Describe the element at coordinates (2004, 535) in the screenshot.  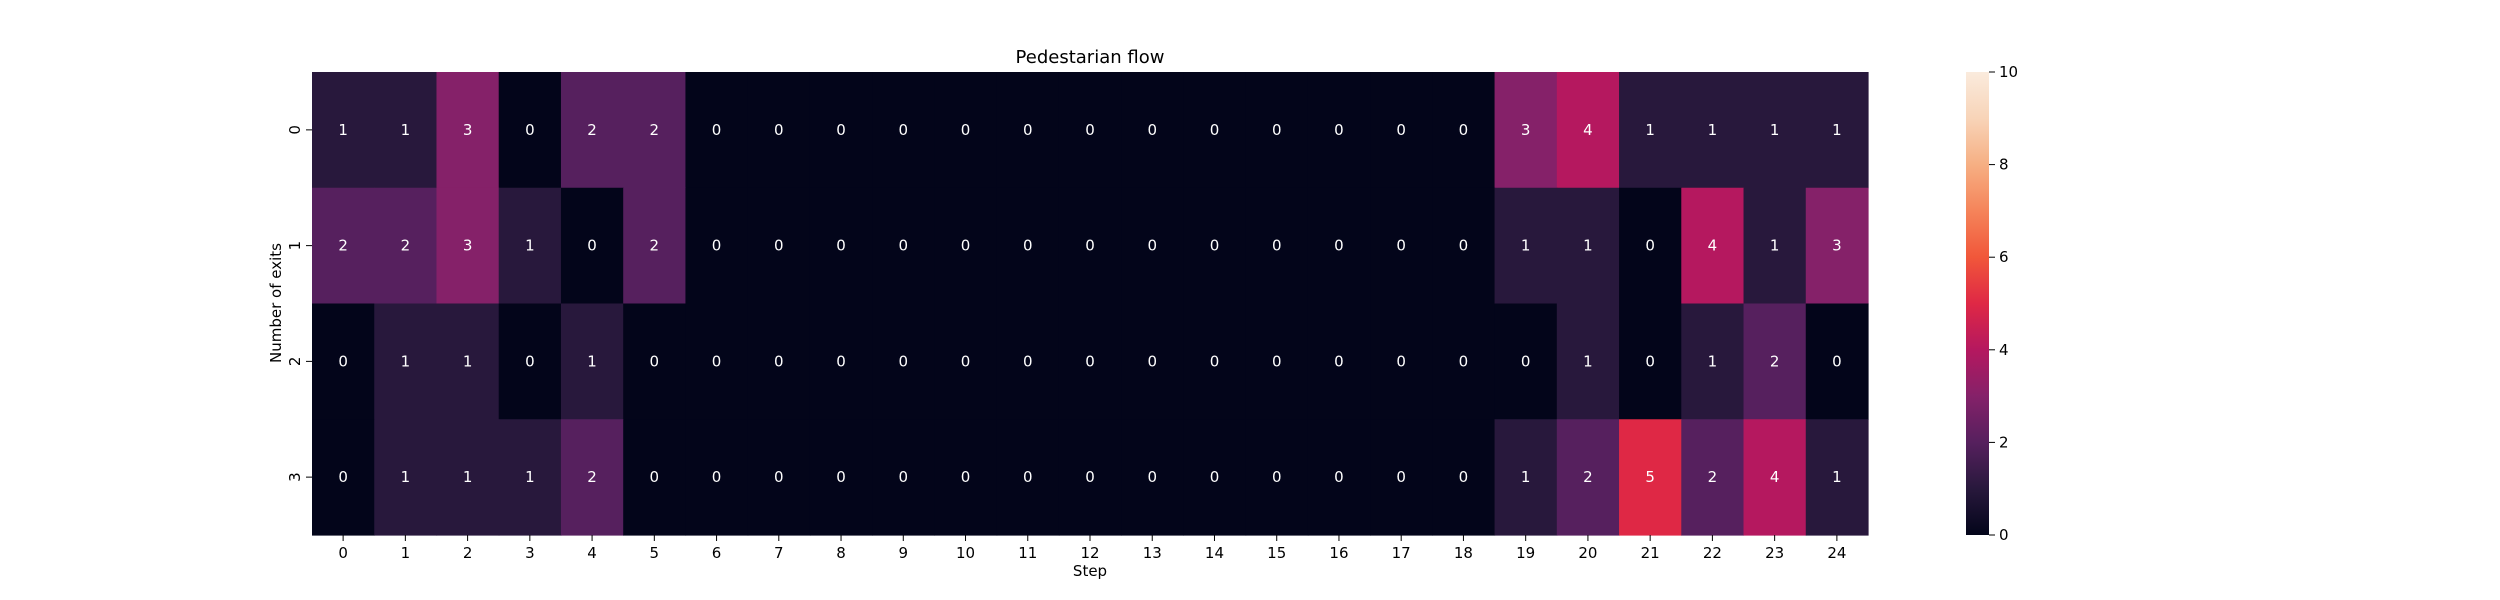
I see `colorbar-tick-label: 0` at that location.